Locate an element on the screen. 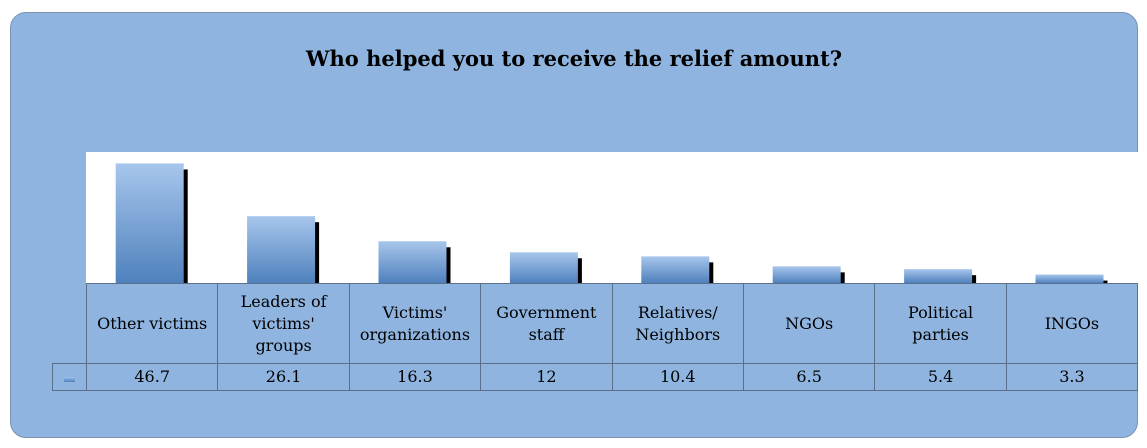 The height and width of the screenshot is (448, 1147). value-cell: 5.4 is located at coordinates (940, 377).